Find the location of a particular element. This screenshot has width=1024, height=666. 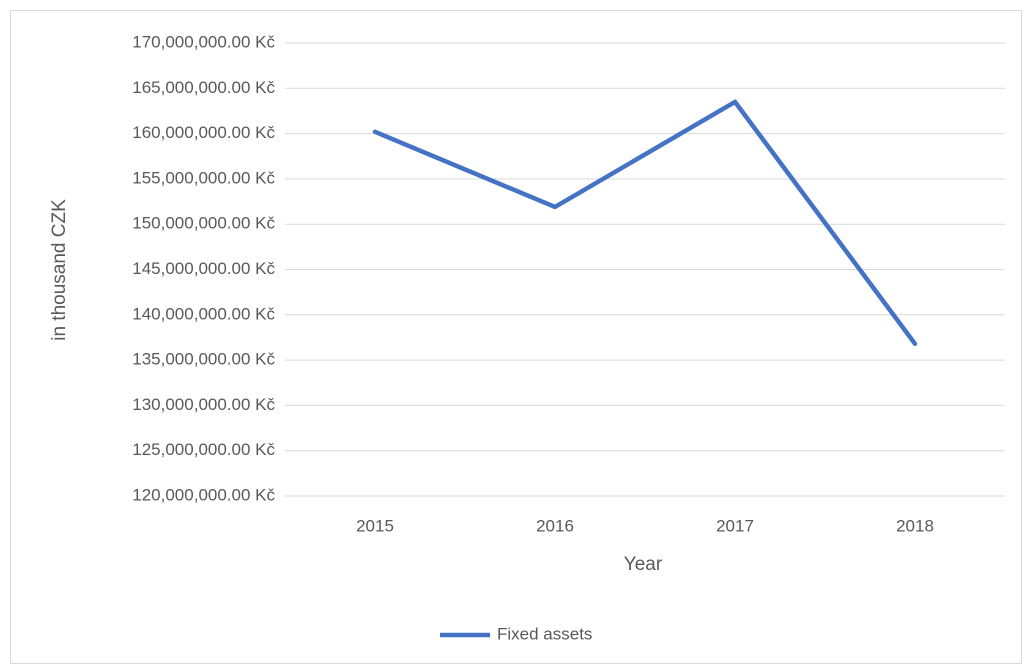

y-tick-label: 165,000,000.00 Kč is located at coordinates (203, 87).